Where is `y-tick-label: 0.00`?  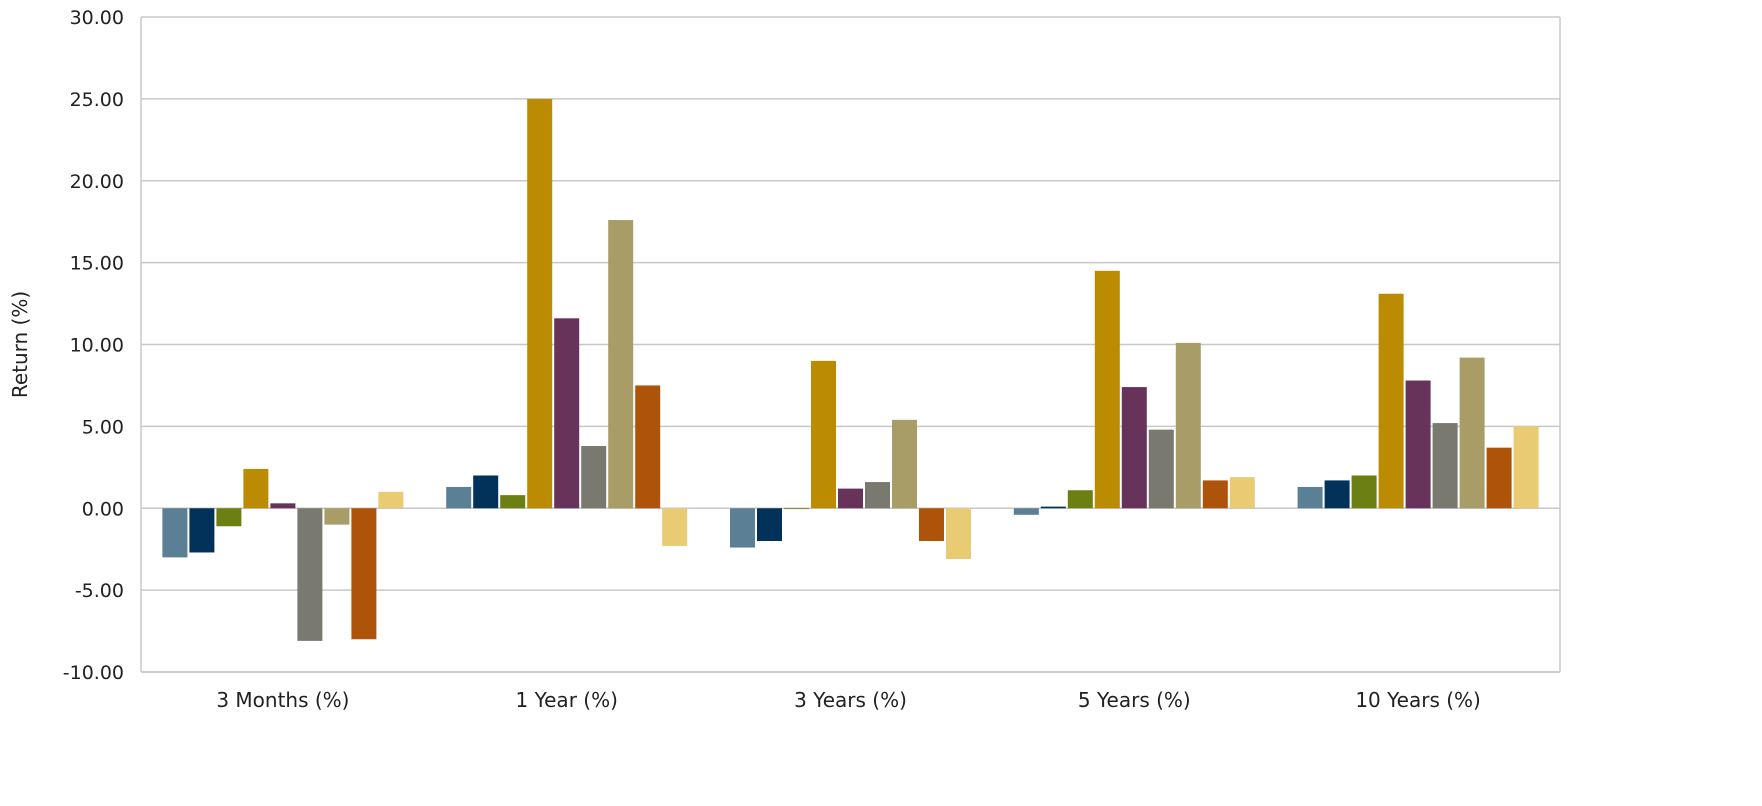
y-tick-label: 0.00 is located at coordinates (103, 509).